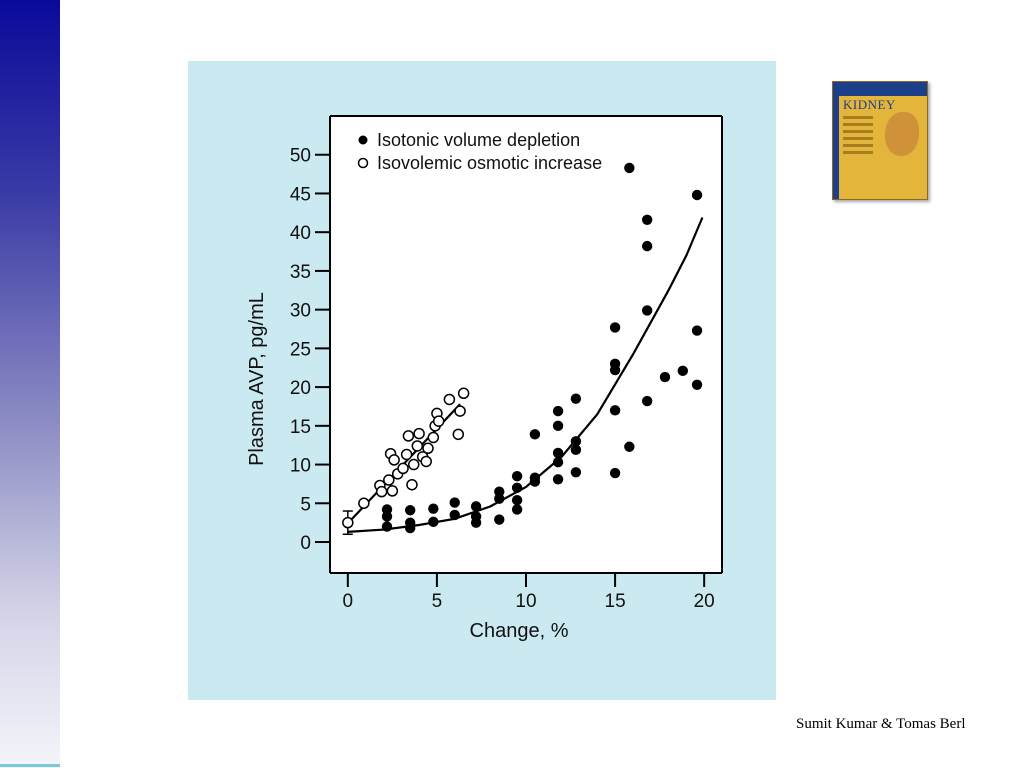 Image resolution: width=1024 pixels, height=768 pixels. Describe the element at coordinates (30, 765) in the screenshot. I see `sidebar-accent-line` at that location.